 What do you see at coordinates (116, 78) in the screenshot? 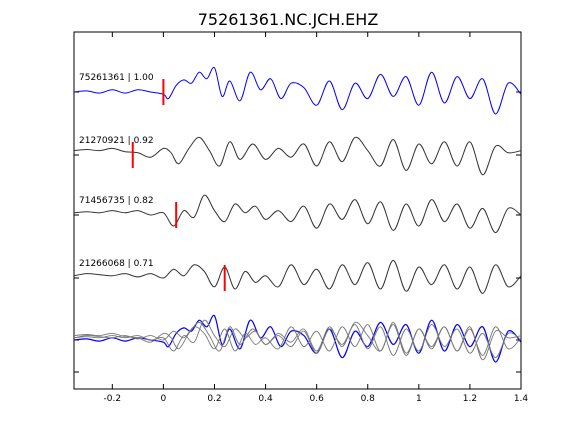
I see `trace-label: 75261361 | 1.00` at bounding box center [116, 78].